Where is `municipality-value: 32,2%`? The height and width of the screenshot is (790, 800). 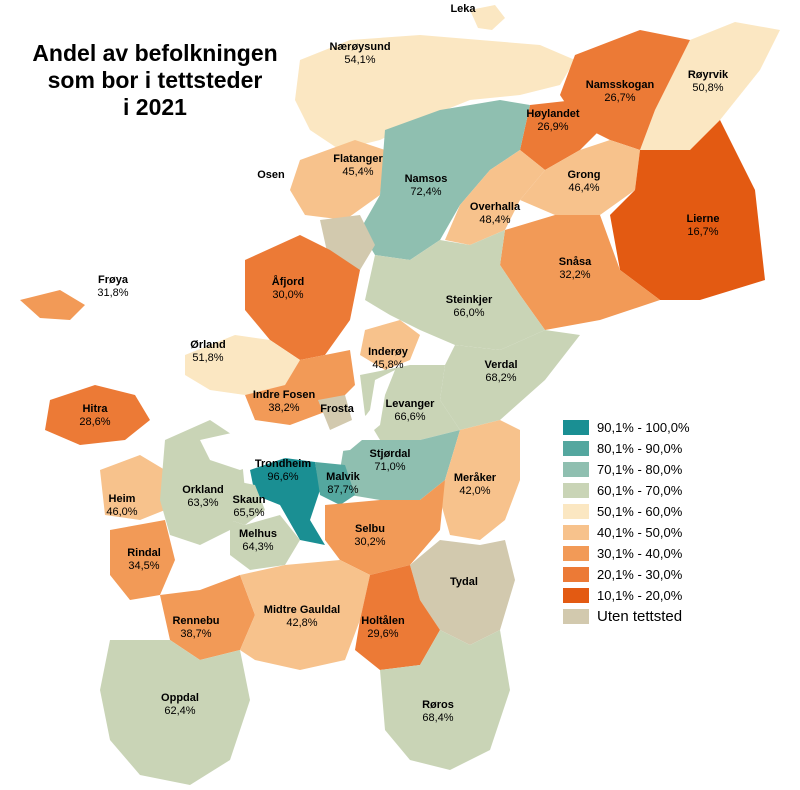 municipality-value: 32,2% is located at coordinates (574, 275).